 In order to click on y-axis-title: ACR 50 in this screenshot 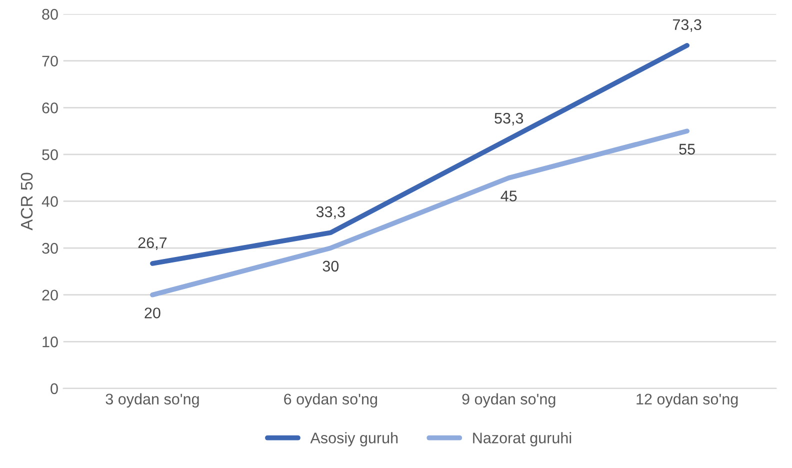, I will do `click(26, 201)`.